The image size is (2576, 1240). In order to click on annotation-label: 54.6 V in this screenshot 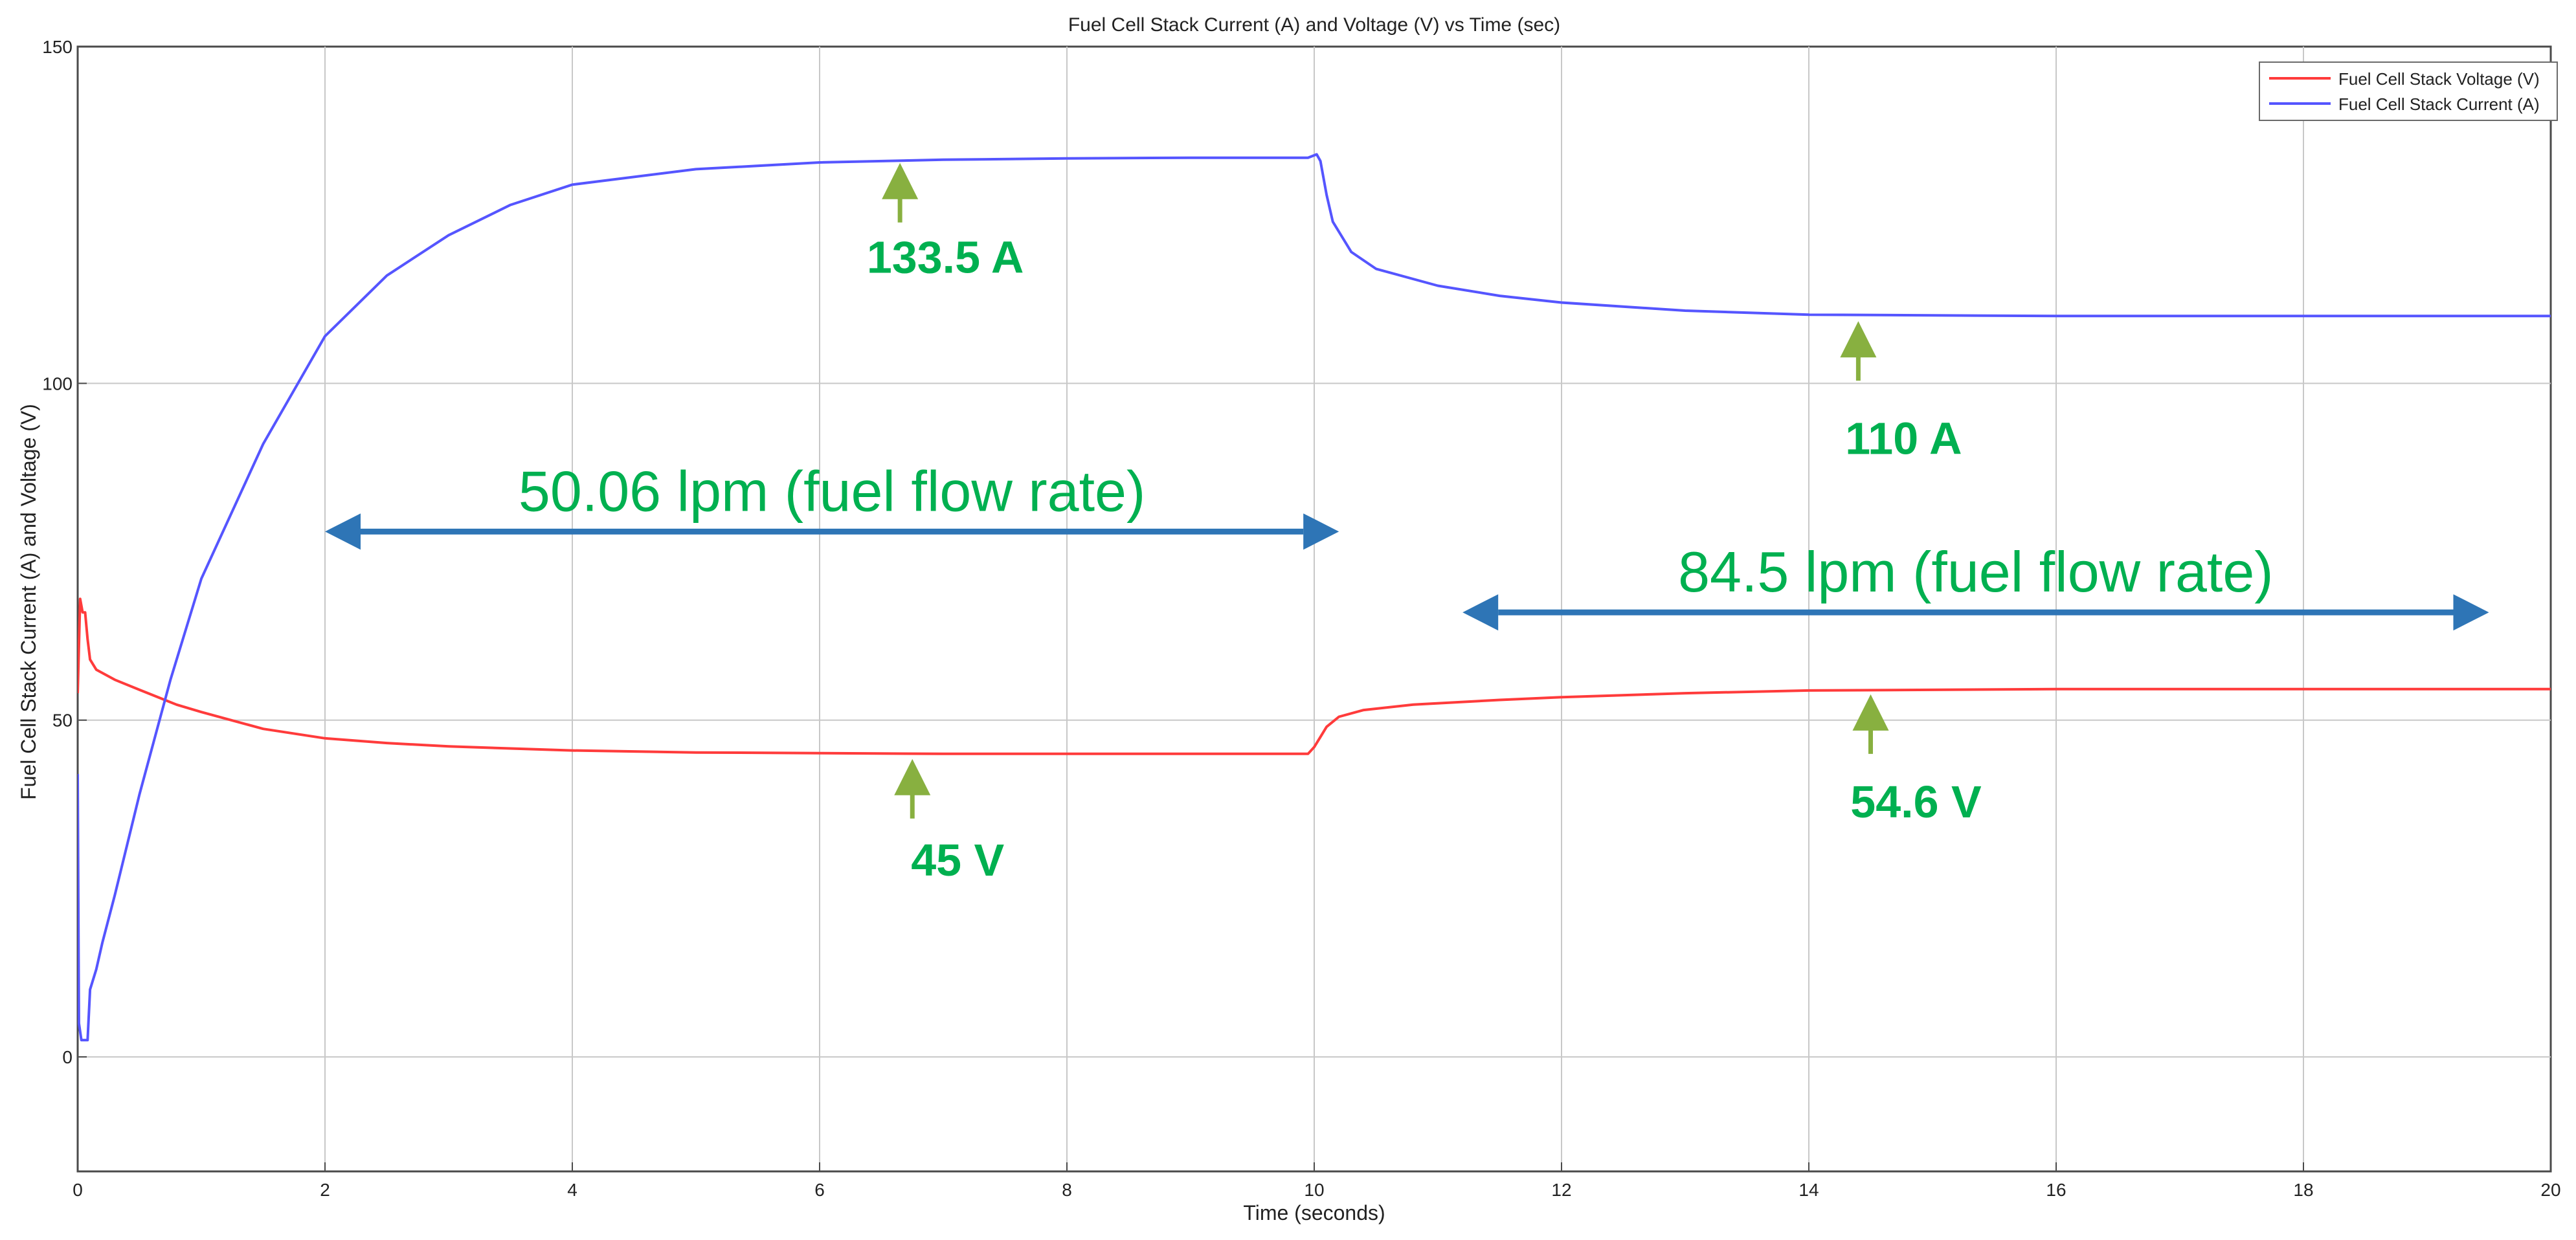, I will do `click(1916, 802)`.